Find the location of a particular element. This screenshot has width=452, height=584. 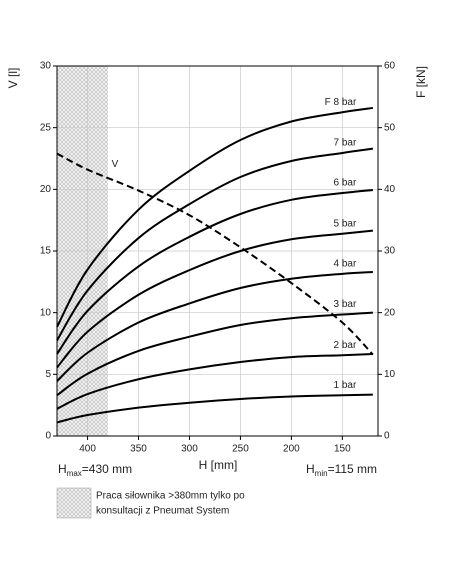

note-line: konsultacji z Pneumat System is located at coordinates (162, 511).